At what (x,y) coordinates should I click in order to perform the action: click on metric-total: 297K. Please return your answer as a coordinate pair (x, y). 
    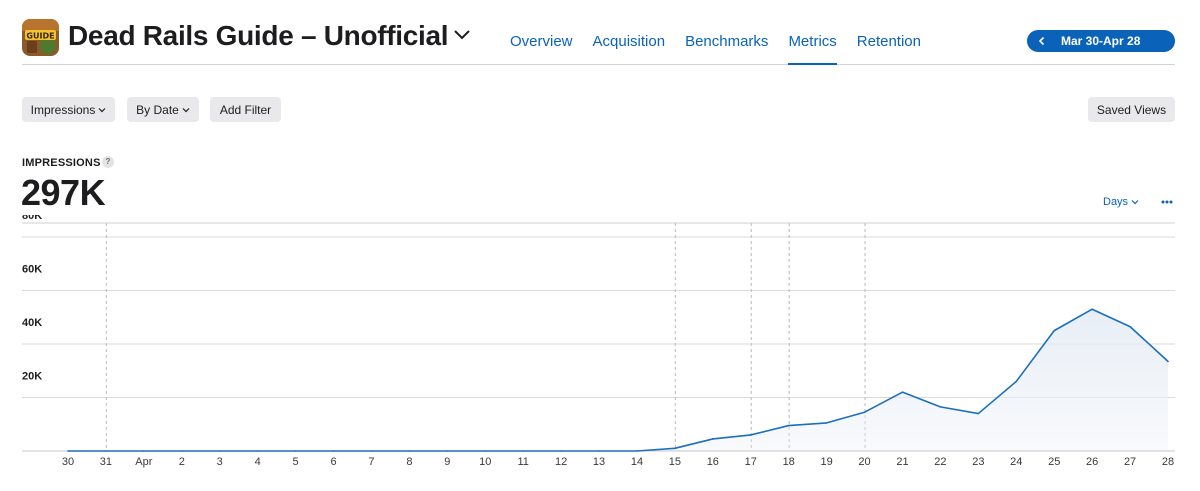
    Looking at the image, I should click on (63, 192).